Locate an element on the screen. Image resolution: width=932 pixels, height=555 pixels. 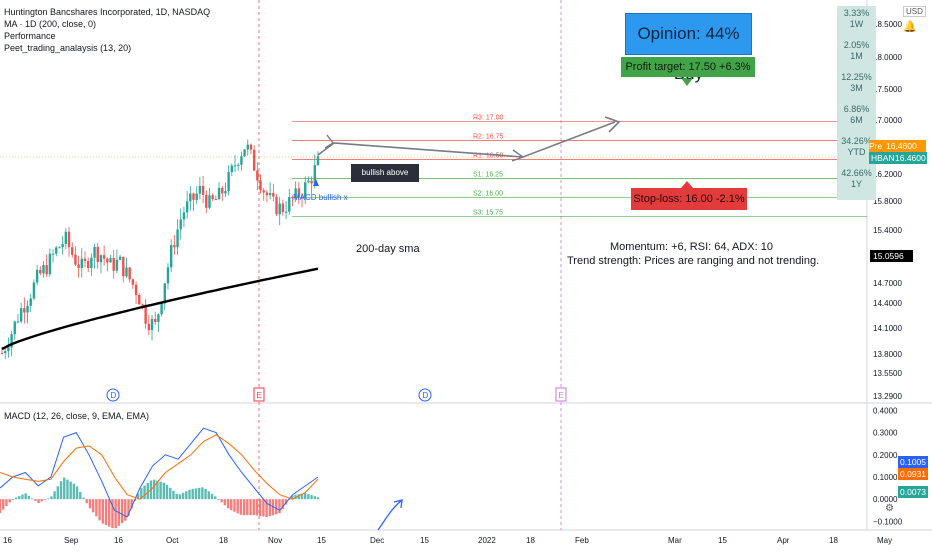
settings-gear-icon: ⚙ is located at coordinates (889, 508).